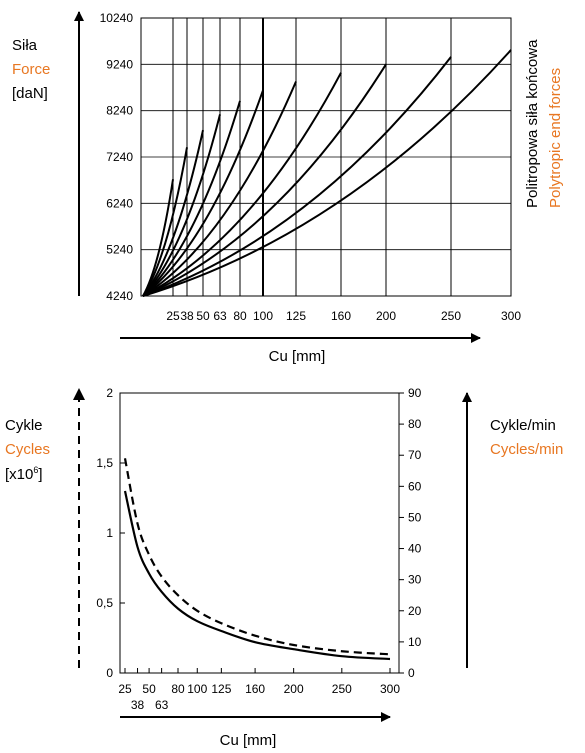 The height and width of the screenshot is (753, 585). Describe the element at coordinates (411, 673) in the screenshot. I see `right-tick-label: 0` at that location.